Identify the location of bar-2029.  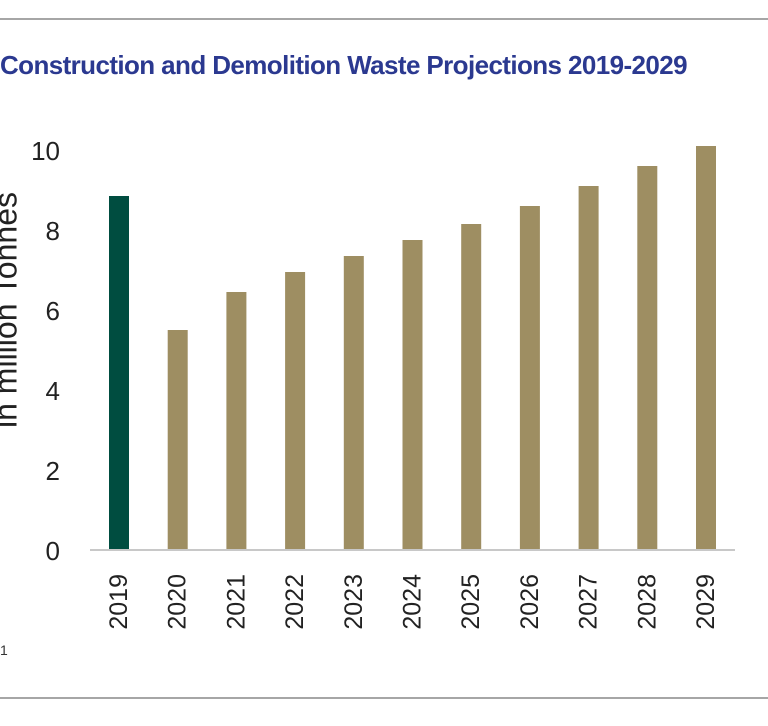
(706, 348).